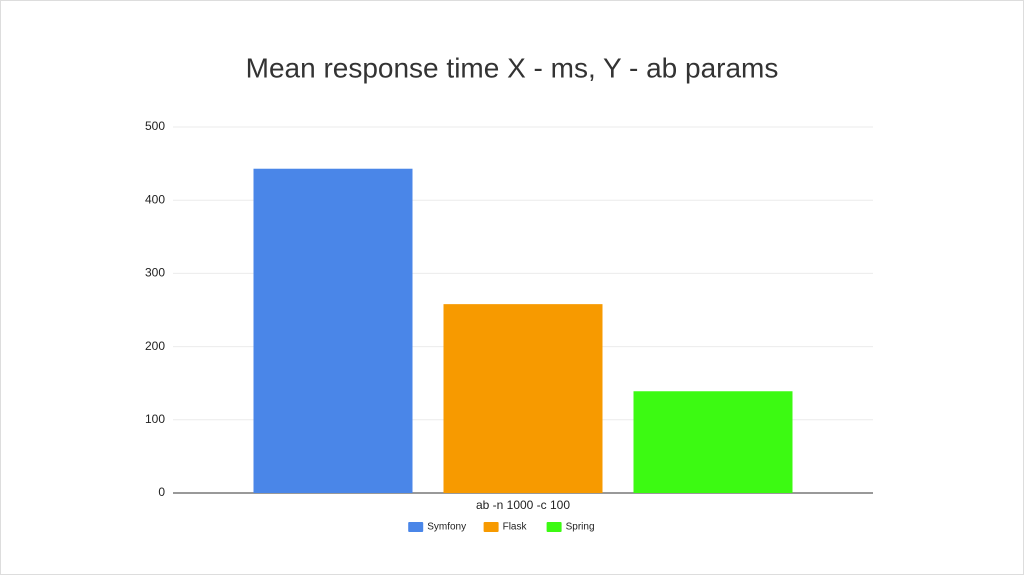 The width and height of the screenshot is (1024, 575). Describe the element at coordinates (155, 419) in the screenshot. I see `y-tick-label: 100` at that location.